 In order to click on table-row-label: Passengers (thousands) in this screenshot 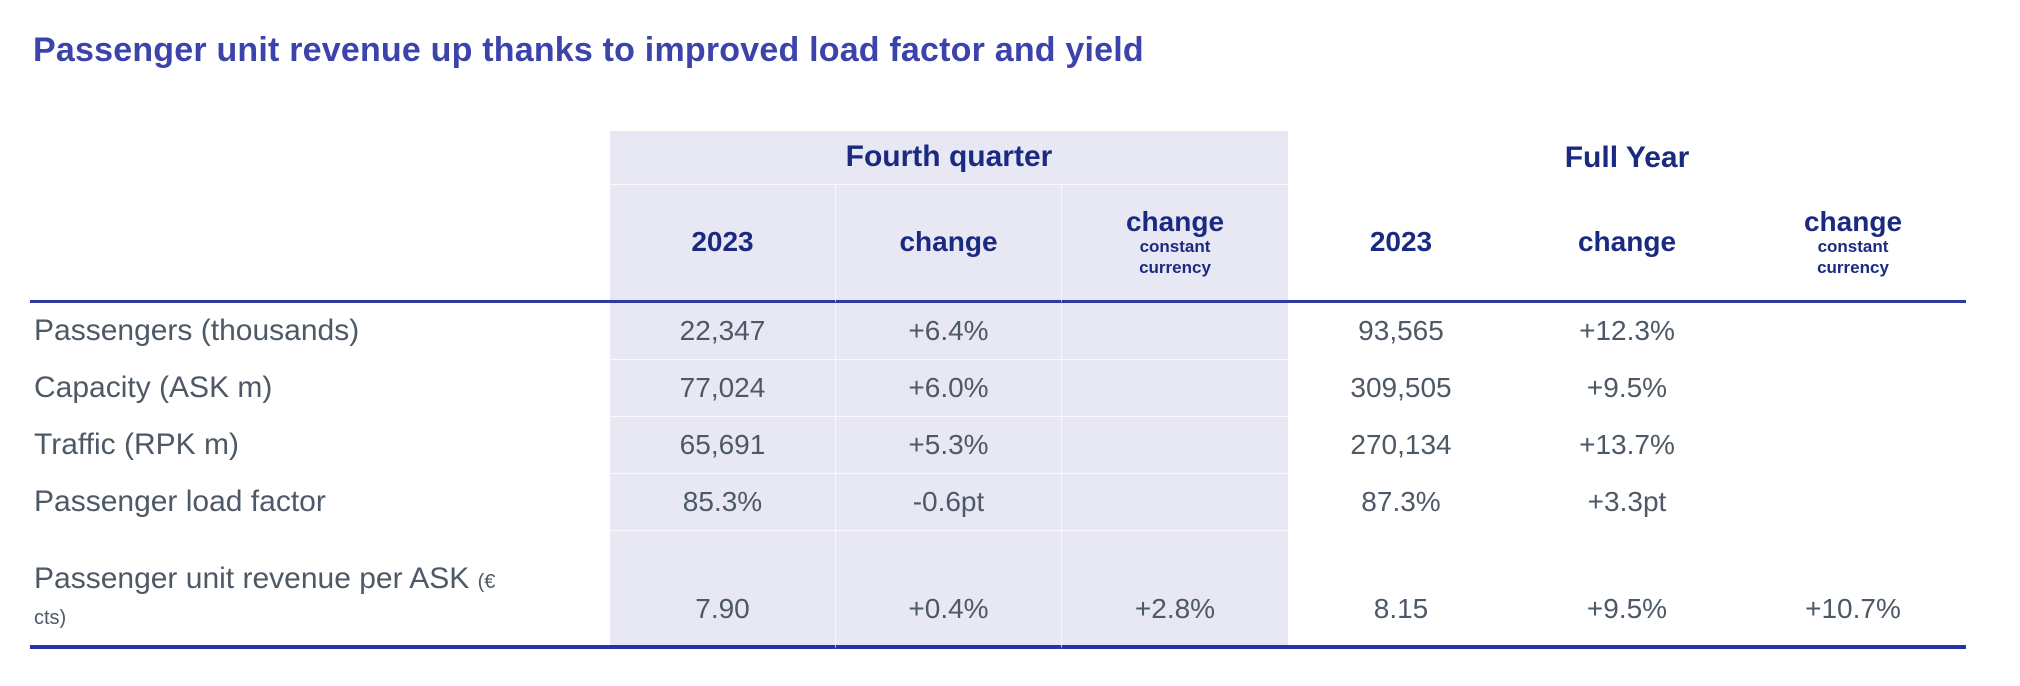, I will do `click(320, 331)`.